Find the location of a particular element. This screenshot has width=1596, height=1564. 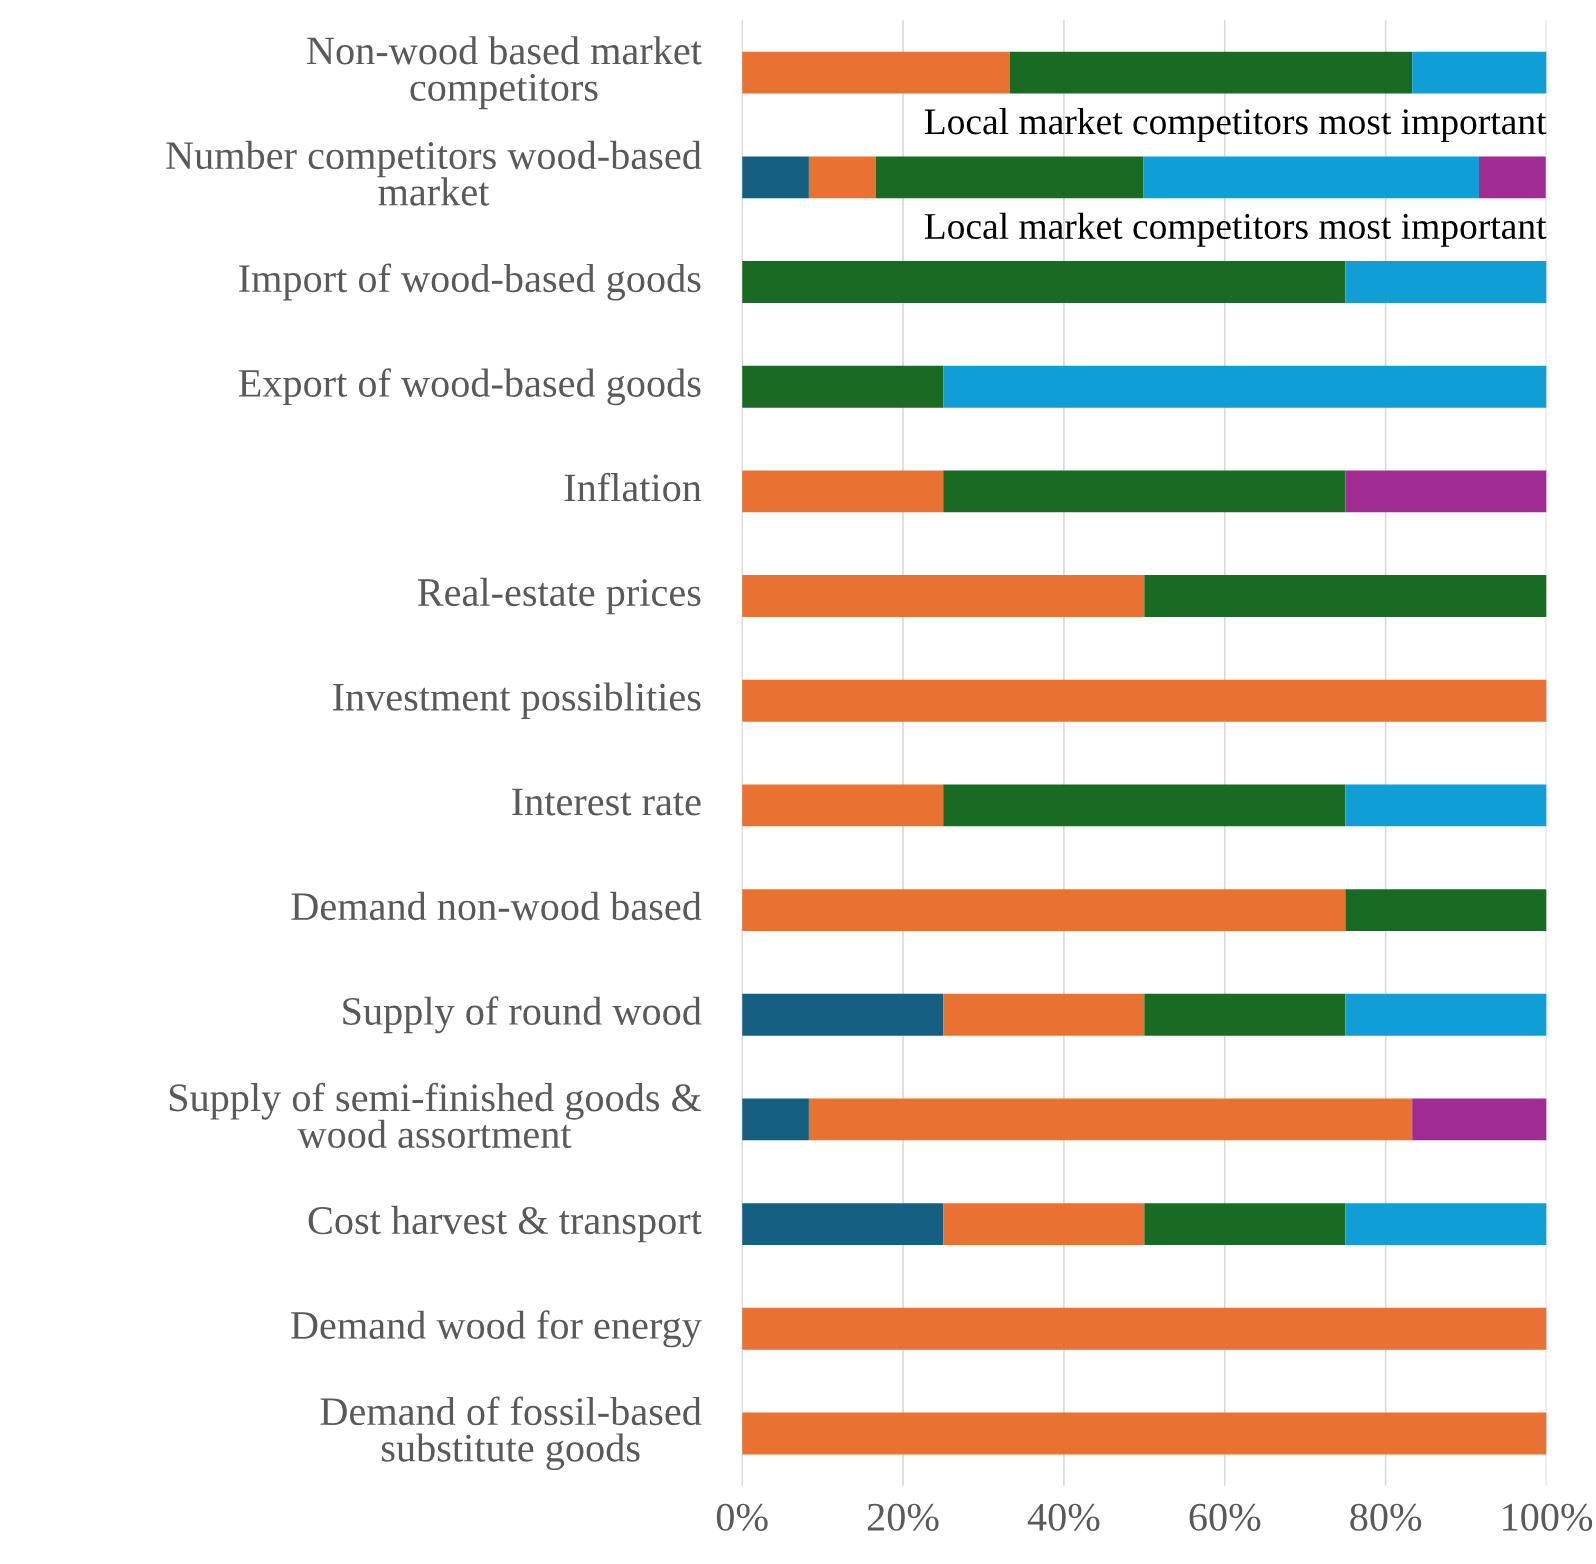

y-tick-label: Demand wood for energy is located at coordinates (496, 1329).